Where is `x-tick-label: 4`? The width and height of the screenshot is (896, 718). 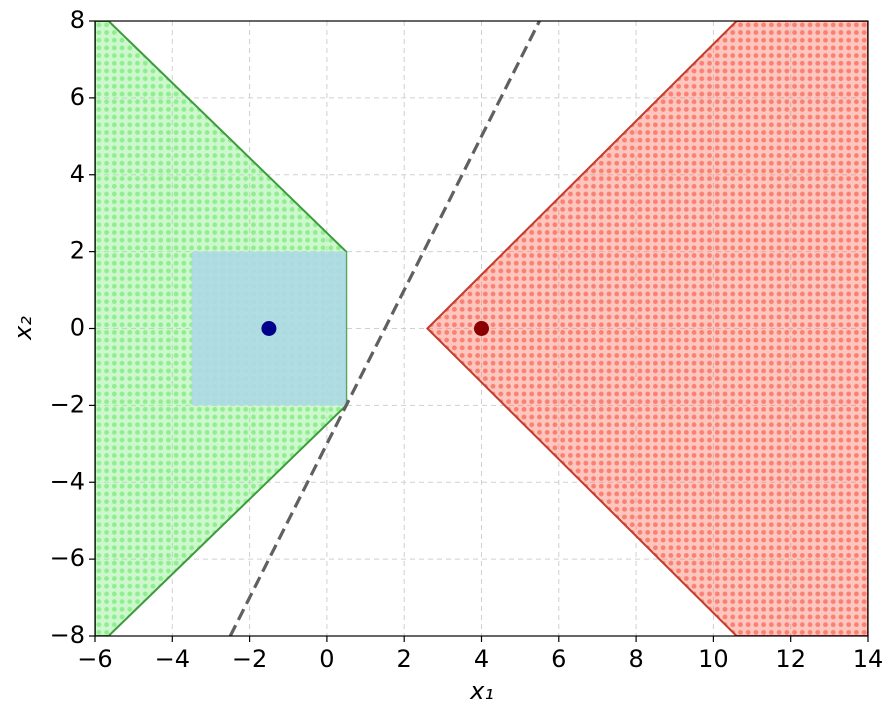 x-tick-label: 4 is located at coordinates (481, 659).